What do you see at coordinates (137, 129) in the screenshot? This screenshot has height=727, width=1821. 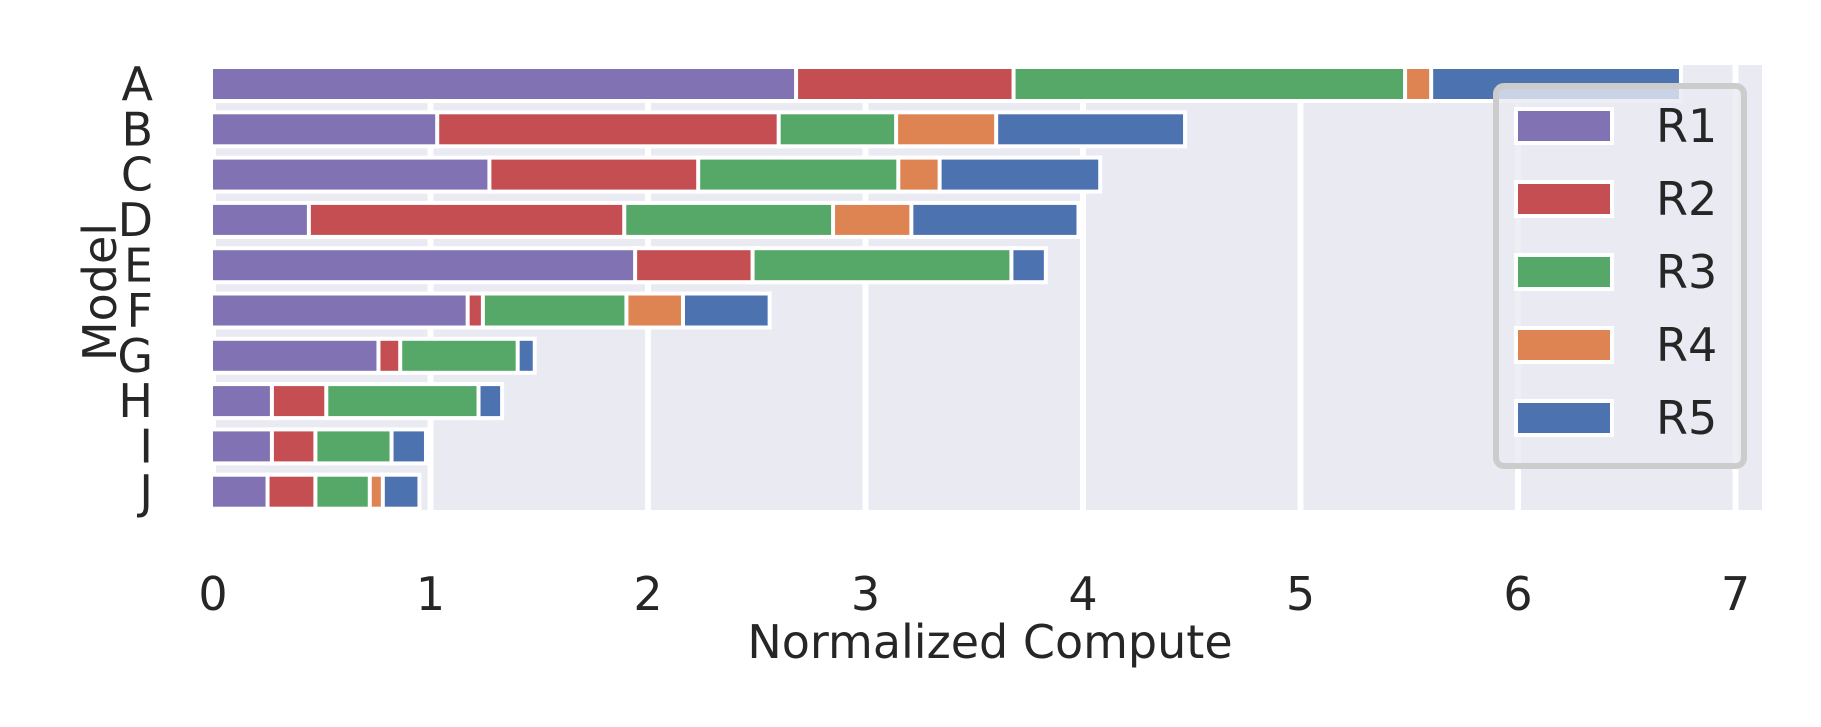 I see `y-tick-label: B` at bounding box center [137, 129].